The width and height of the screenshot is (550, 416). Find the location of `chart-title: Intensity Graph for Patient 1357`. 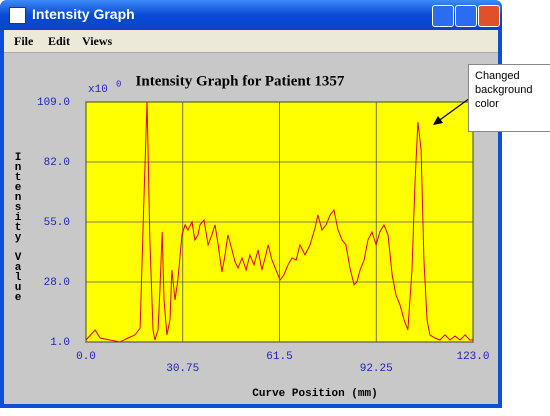

chart-title: Intensity Graph for Patient 1357 is located at coordinates (240, 81).